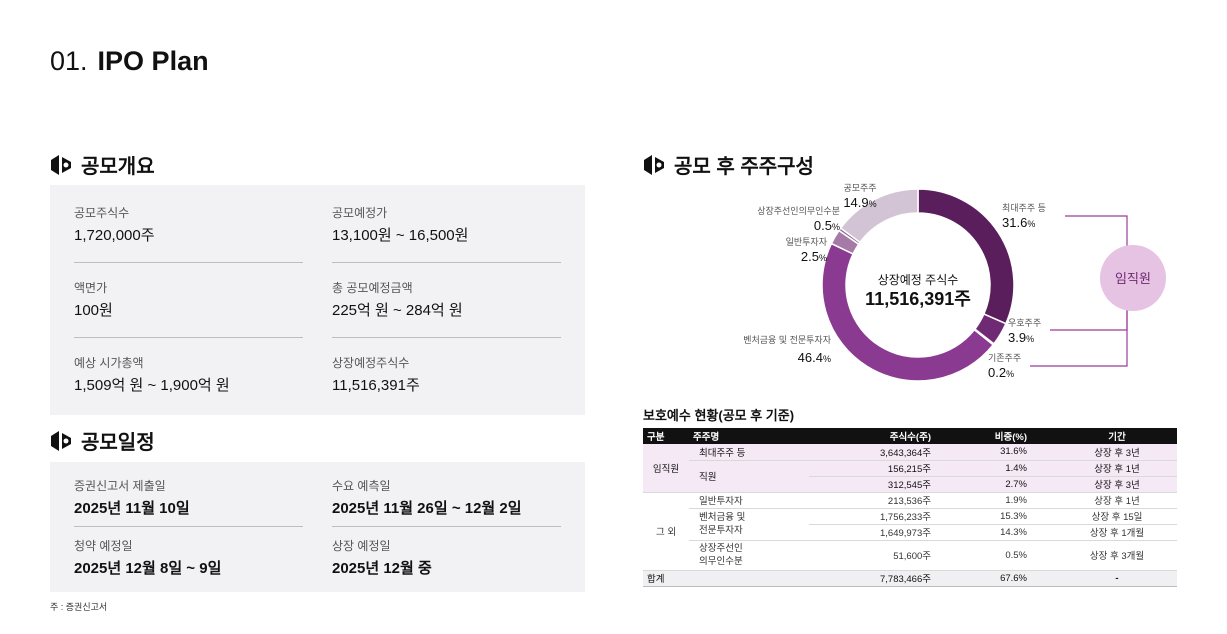  What do you see at coordinates (382, 558) in the screenshot?
I see `schedule-item: 상장 예정일 2025년 12월 중` at bounding box center [382, 558].